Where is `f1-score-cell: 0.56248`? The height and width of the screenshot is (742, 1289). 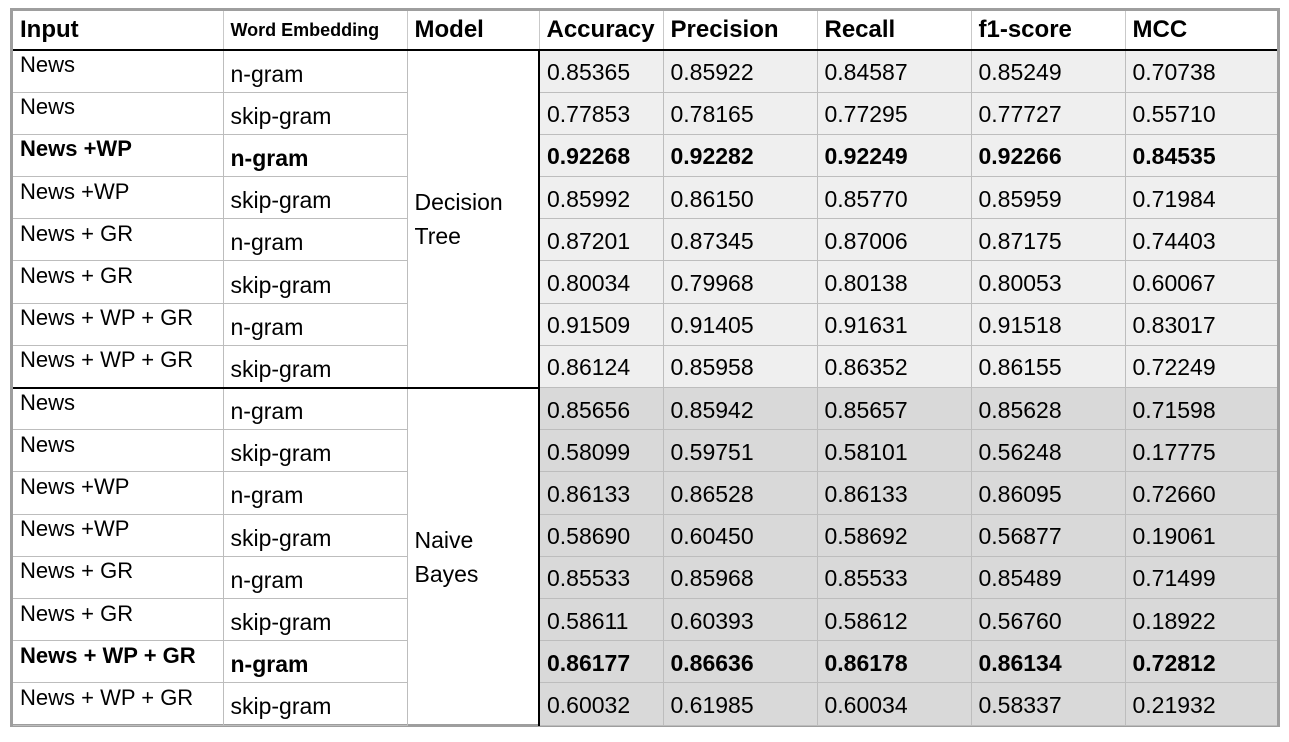
f1-score-cell: 0.56248 is located at coordinates (1048, 451).